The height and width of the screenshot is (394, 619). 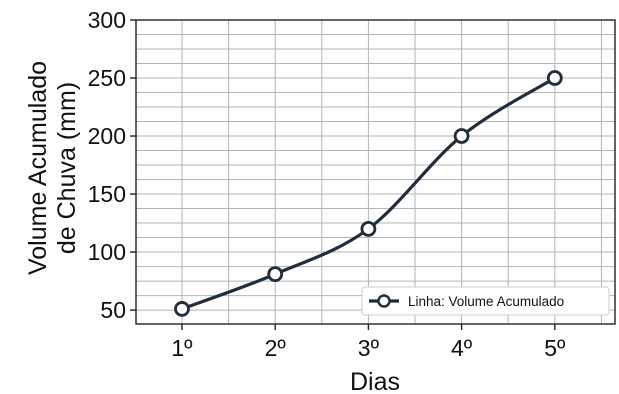 What do you see at coordinates (375, 381) in the screenshot?
I see `x-axis-label: Dias` at bounding box center [375, 381].